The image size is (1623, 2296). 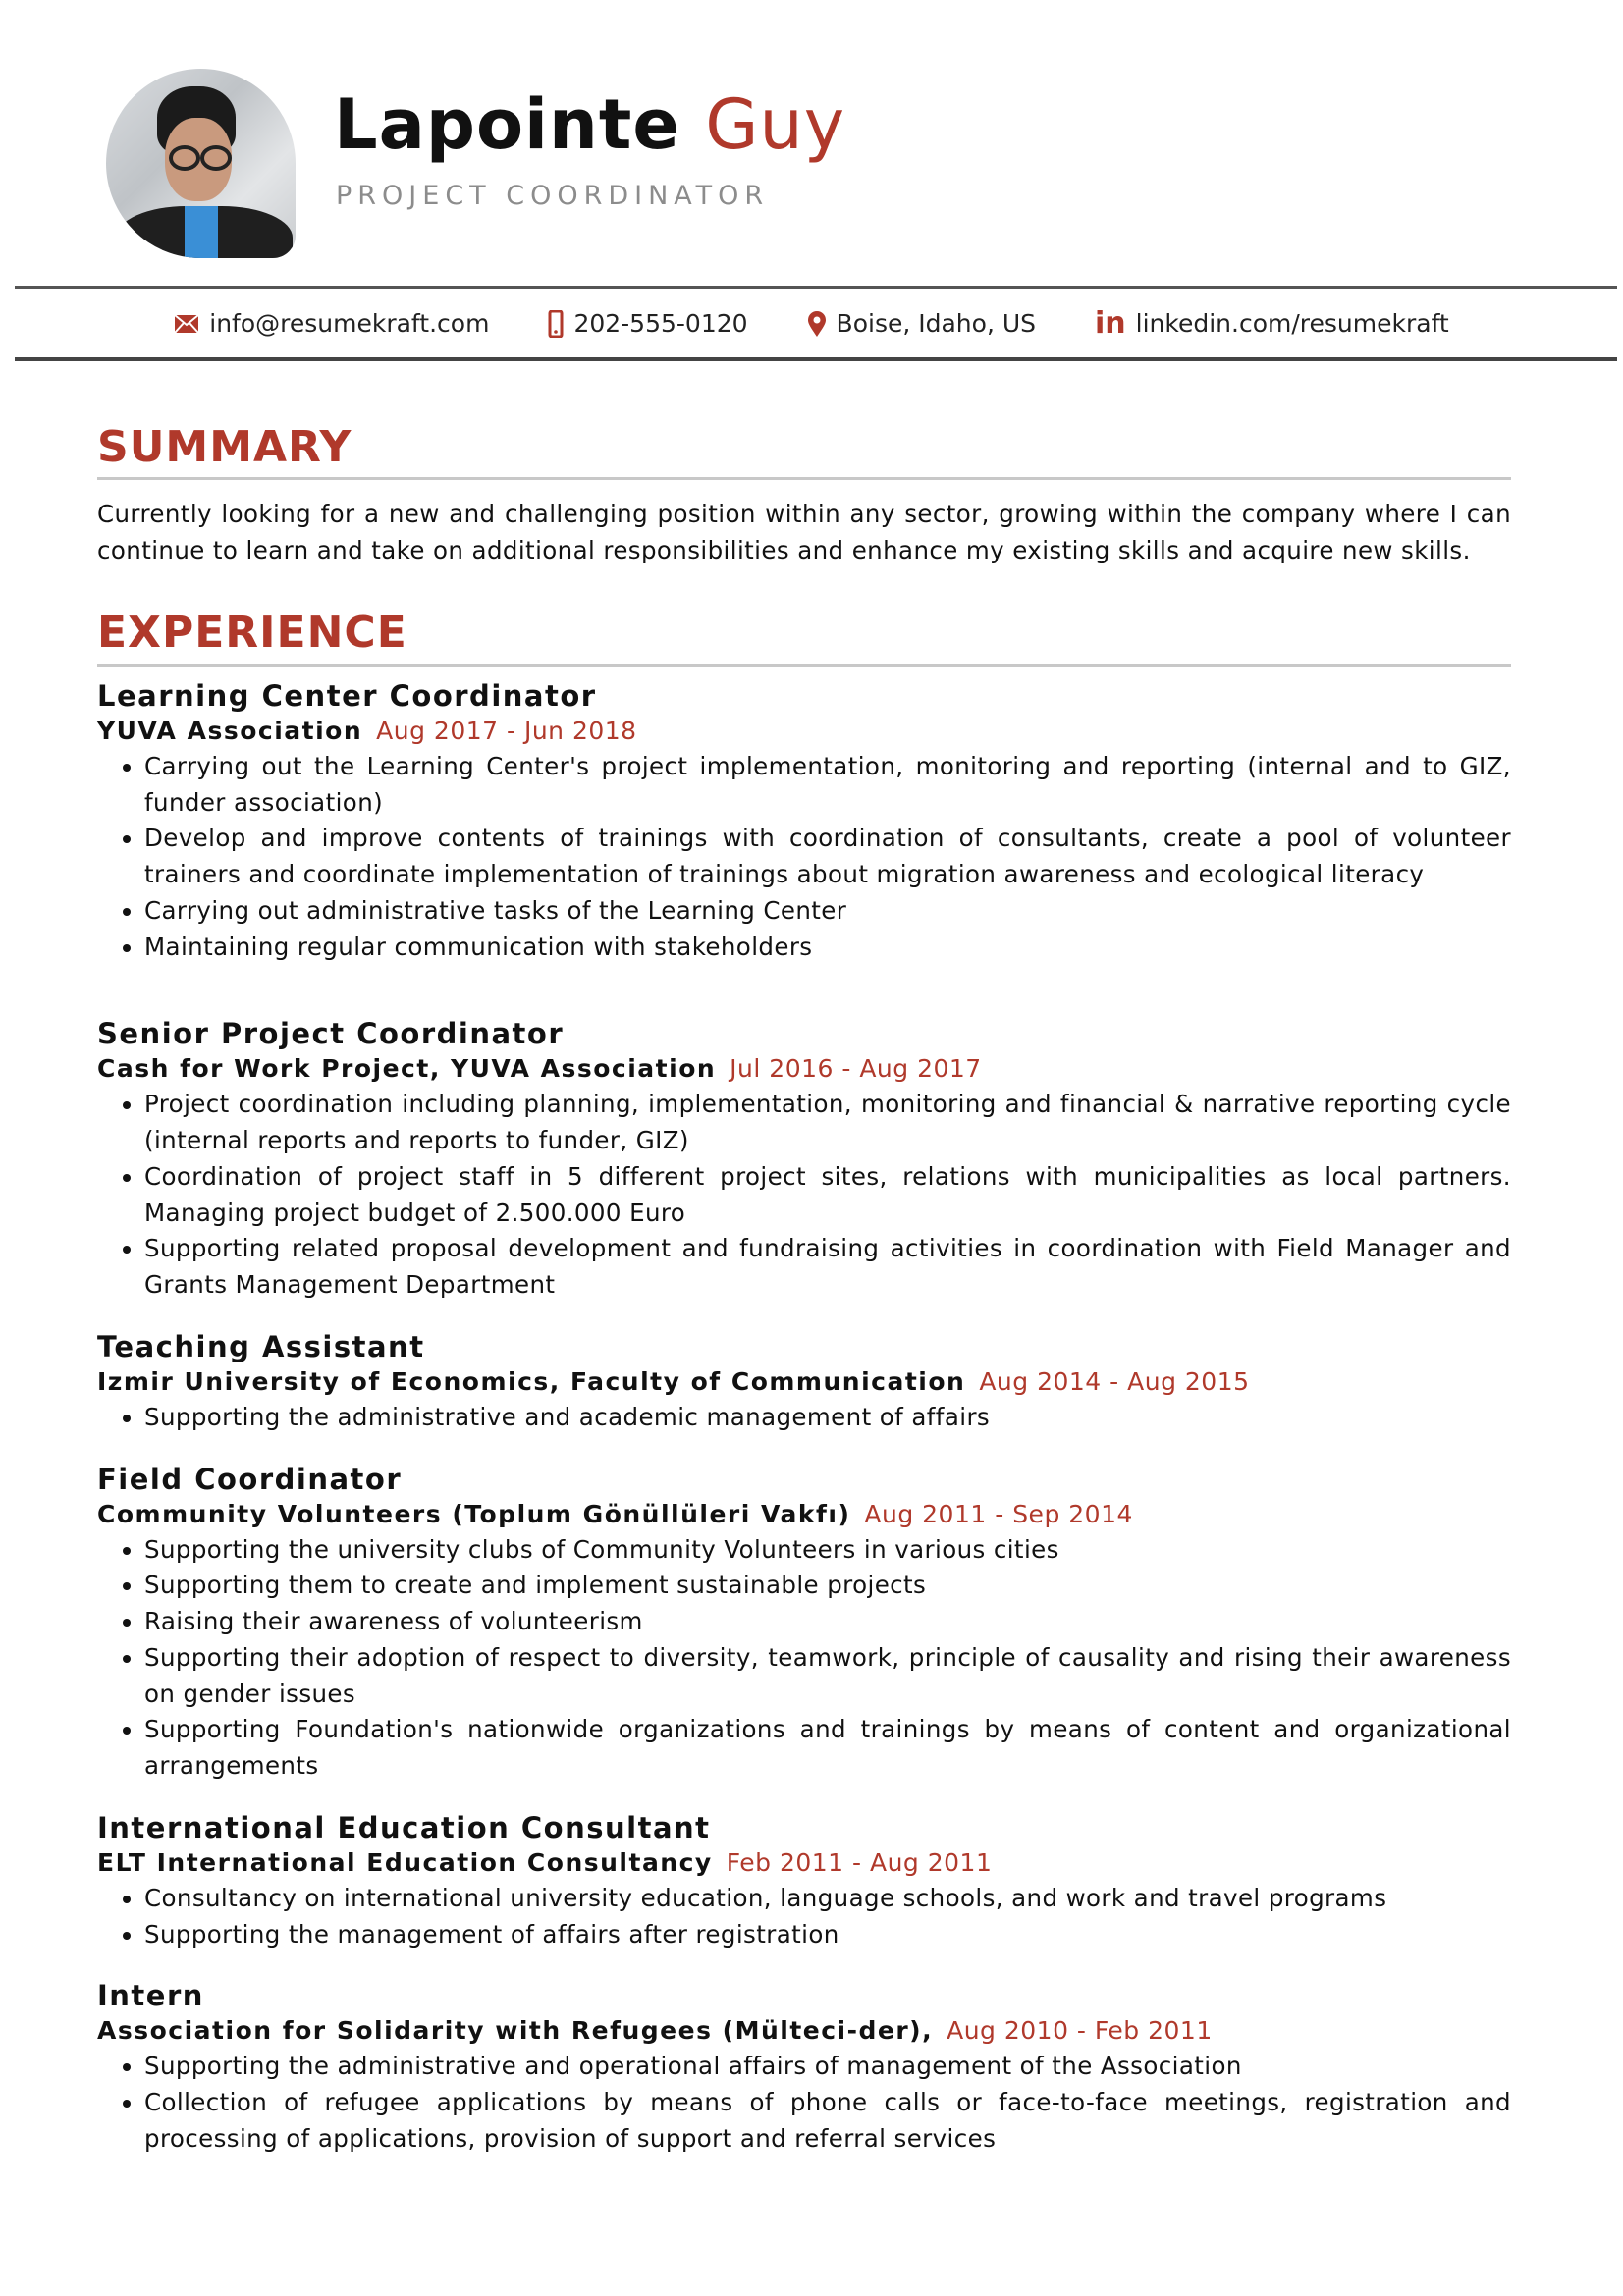 What do you see at coordinates (224, 447) in the screenshot?
I see `section-heading: SUMMARY` at bounding box center [224, 447].